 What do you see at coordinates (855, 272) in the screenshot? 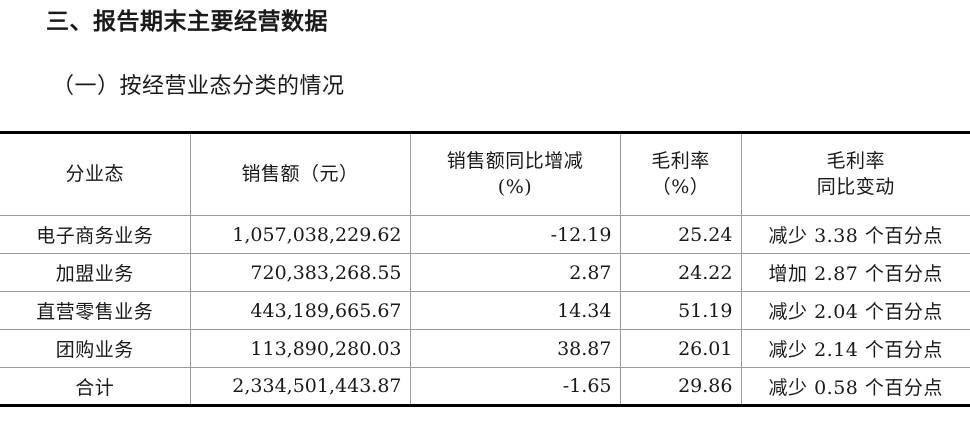
I see `cell-gross-margin-change: 增加 2.87 个百分点` at bounding box center [855, 272].